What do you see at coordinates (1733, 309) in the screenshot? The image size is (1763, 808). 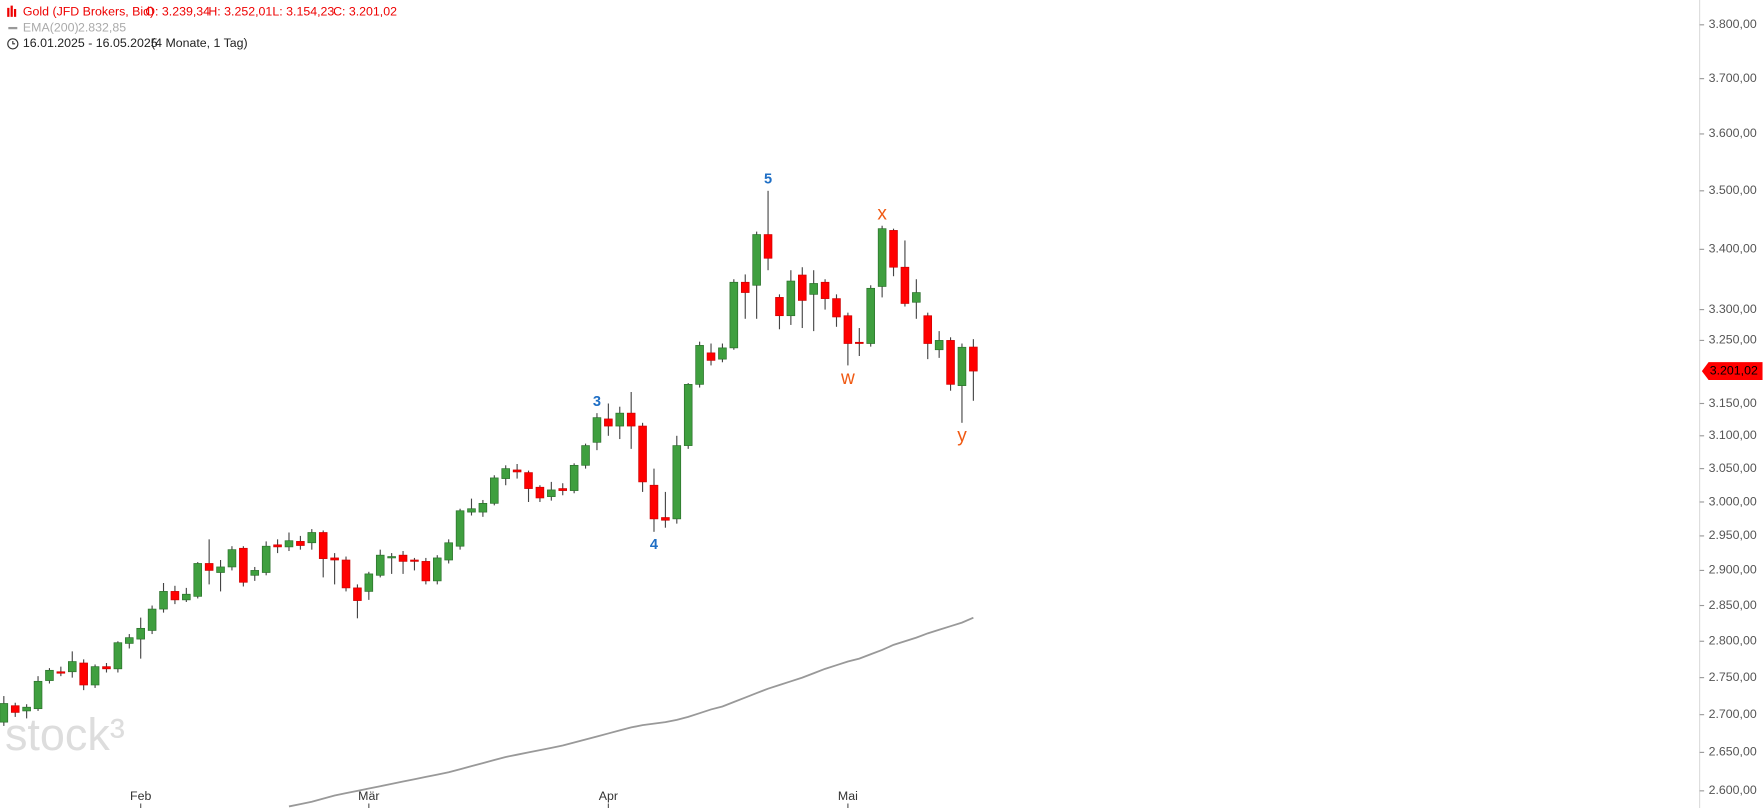 I see `y-tick-label: 3.300,00` at bounding box center [1733, 309].